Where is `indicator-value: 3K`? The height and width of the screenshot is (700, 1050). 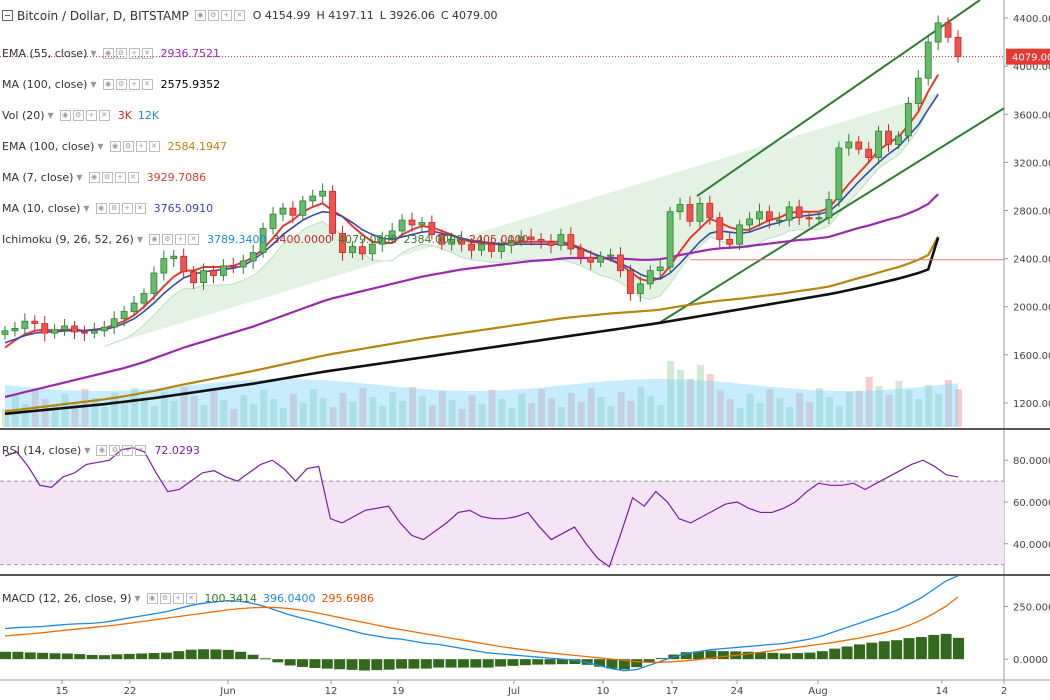 indicator-value: 3K is located at coordinates (124, 115).